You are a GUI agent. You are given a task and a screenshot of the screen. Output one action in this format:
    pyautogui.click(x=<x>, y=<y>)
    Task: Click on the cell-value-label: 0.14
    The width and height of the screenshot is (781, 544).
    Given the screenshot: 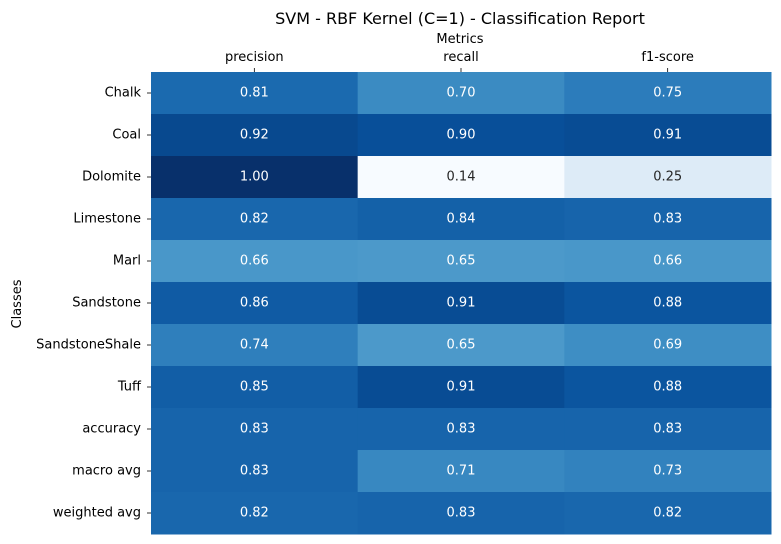 What is the action you would take?
    pyautogui.click(x=461, y=177)
    